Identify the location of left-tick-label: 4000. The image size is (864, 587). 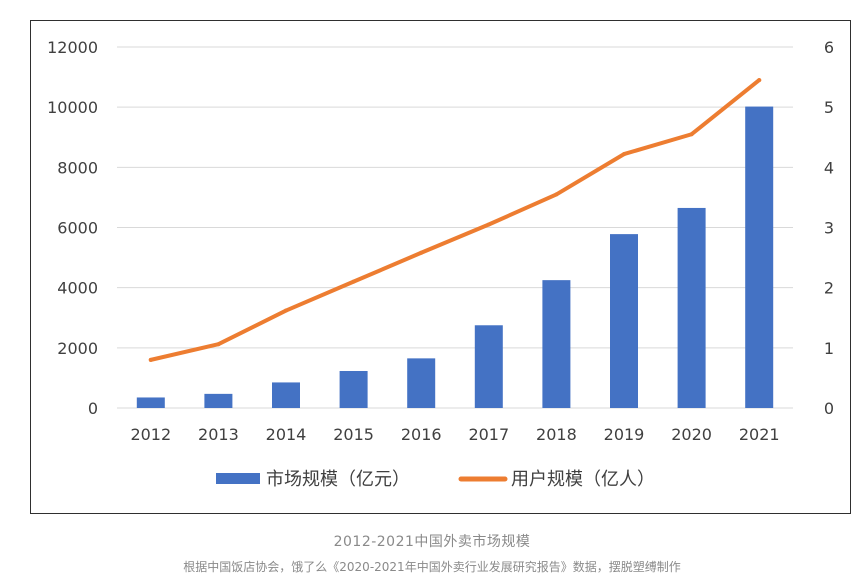
(77, 288).